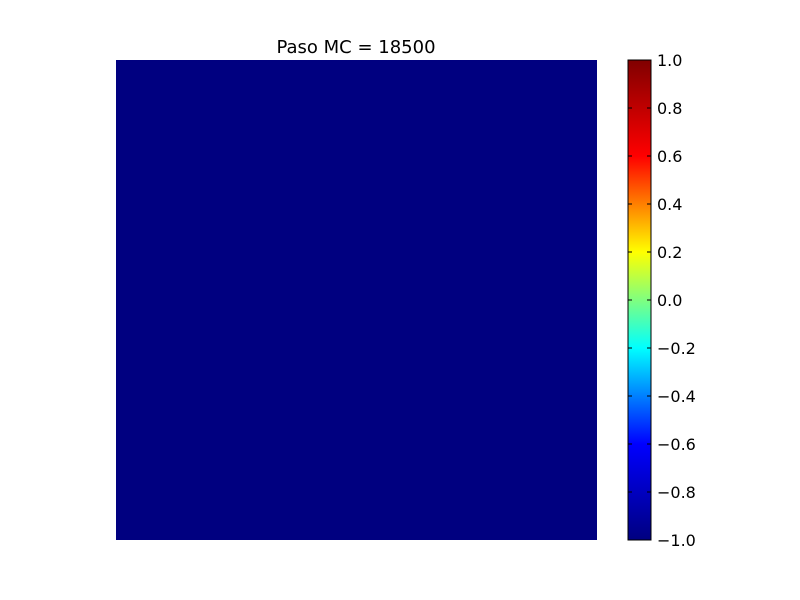 The image size is (800, 600). Describe the element at coordinates (669, 204) in the screenshot. I see `colorbar-tick-label: 0.4` at that location.